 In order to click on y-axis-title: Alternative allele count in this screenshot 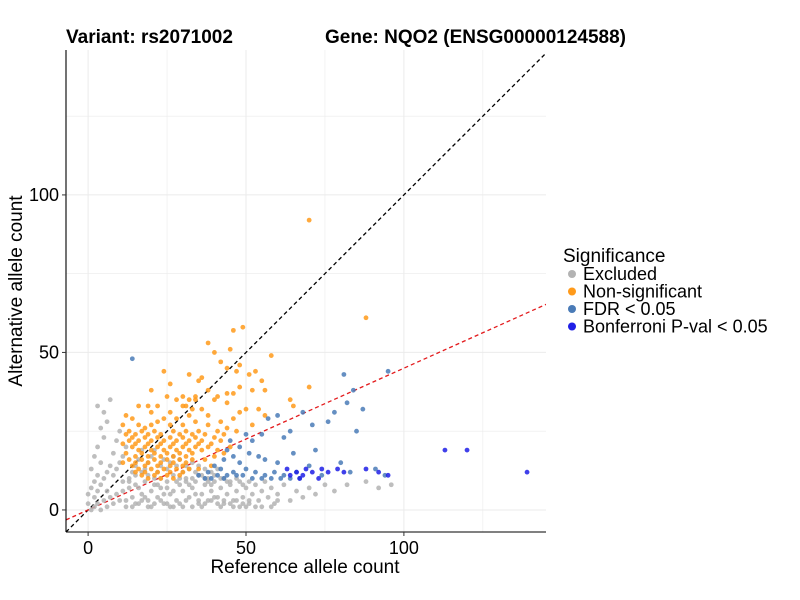, I will do `click(16, 291)`.